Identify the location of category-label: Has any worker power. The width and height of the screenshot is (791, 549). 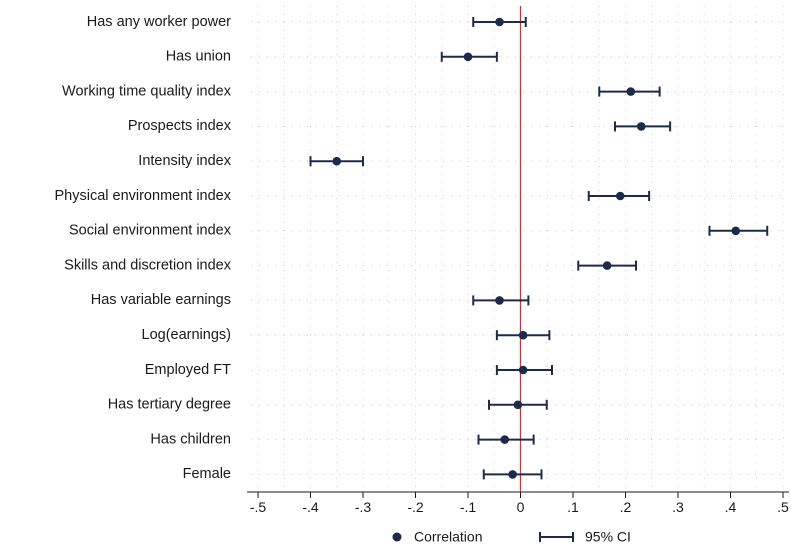
(159, 22).